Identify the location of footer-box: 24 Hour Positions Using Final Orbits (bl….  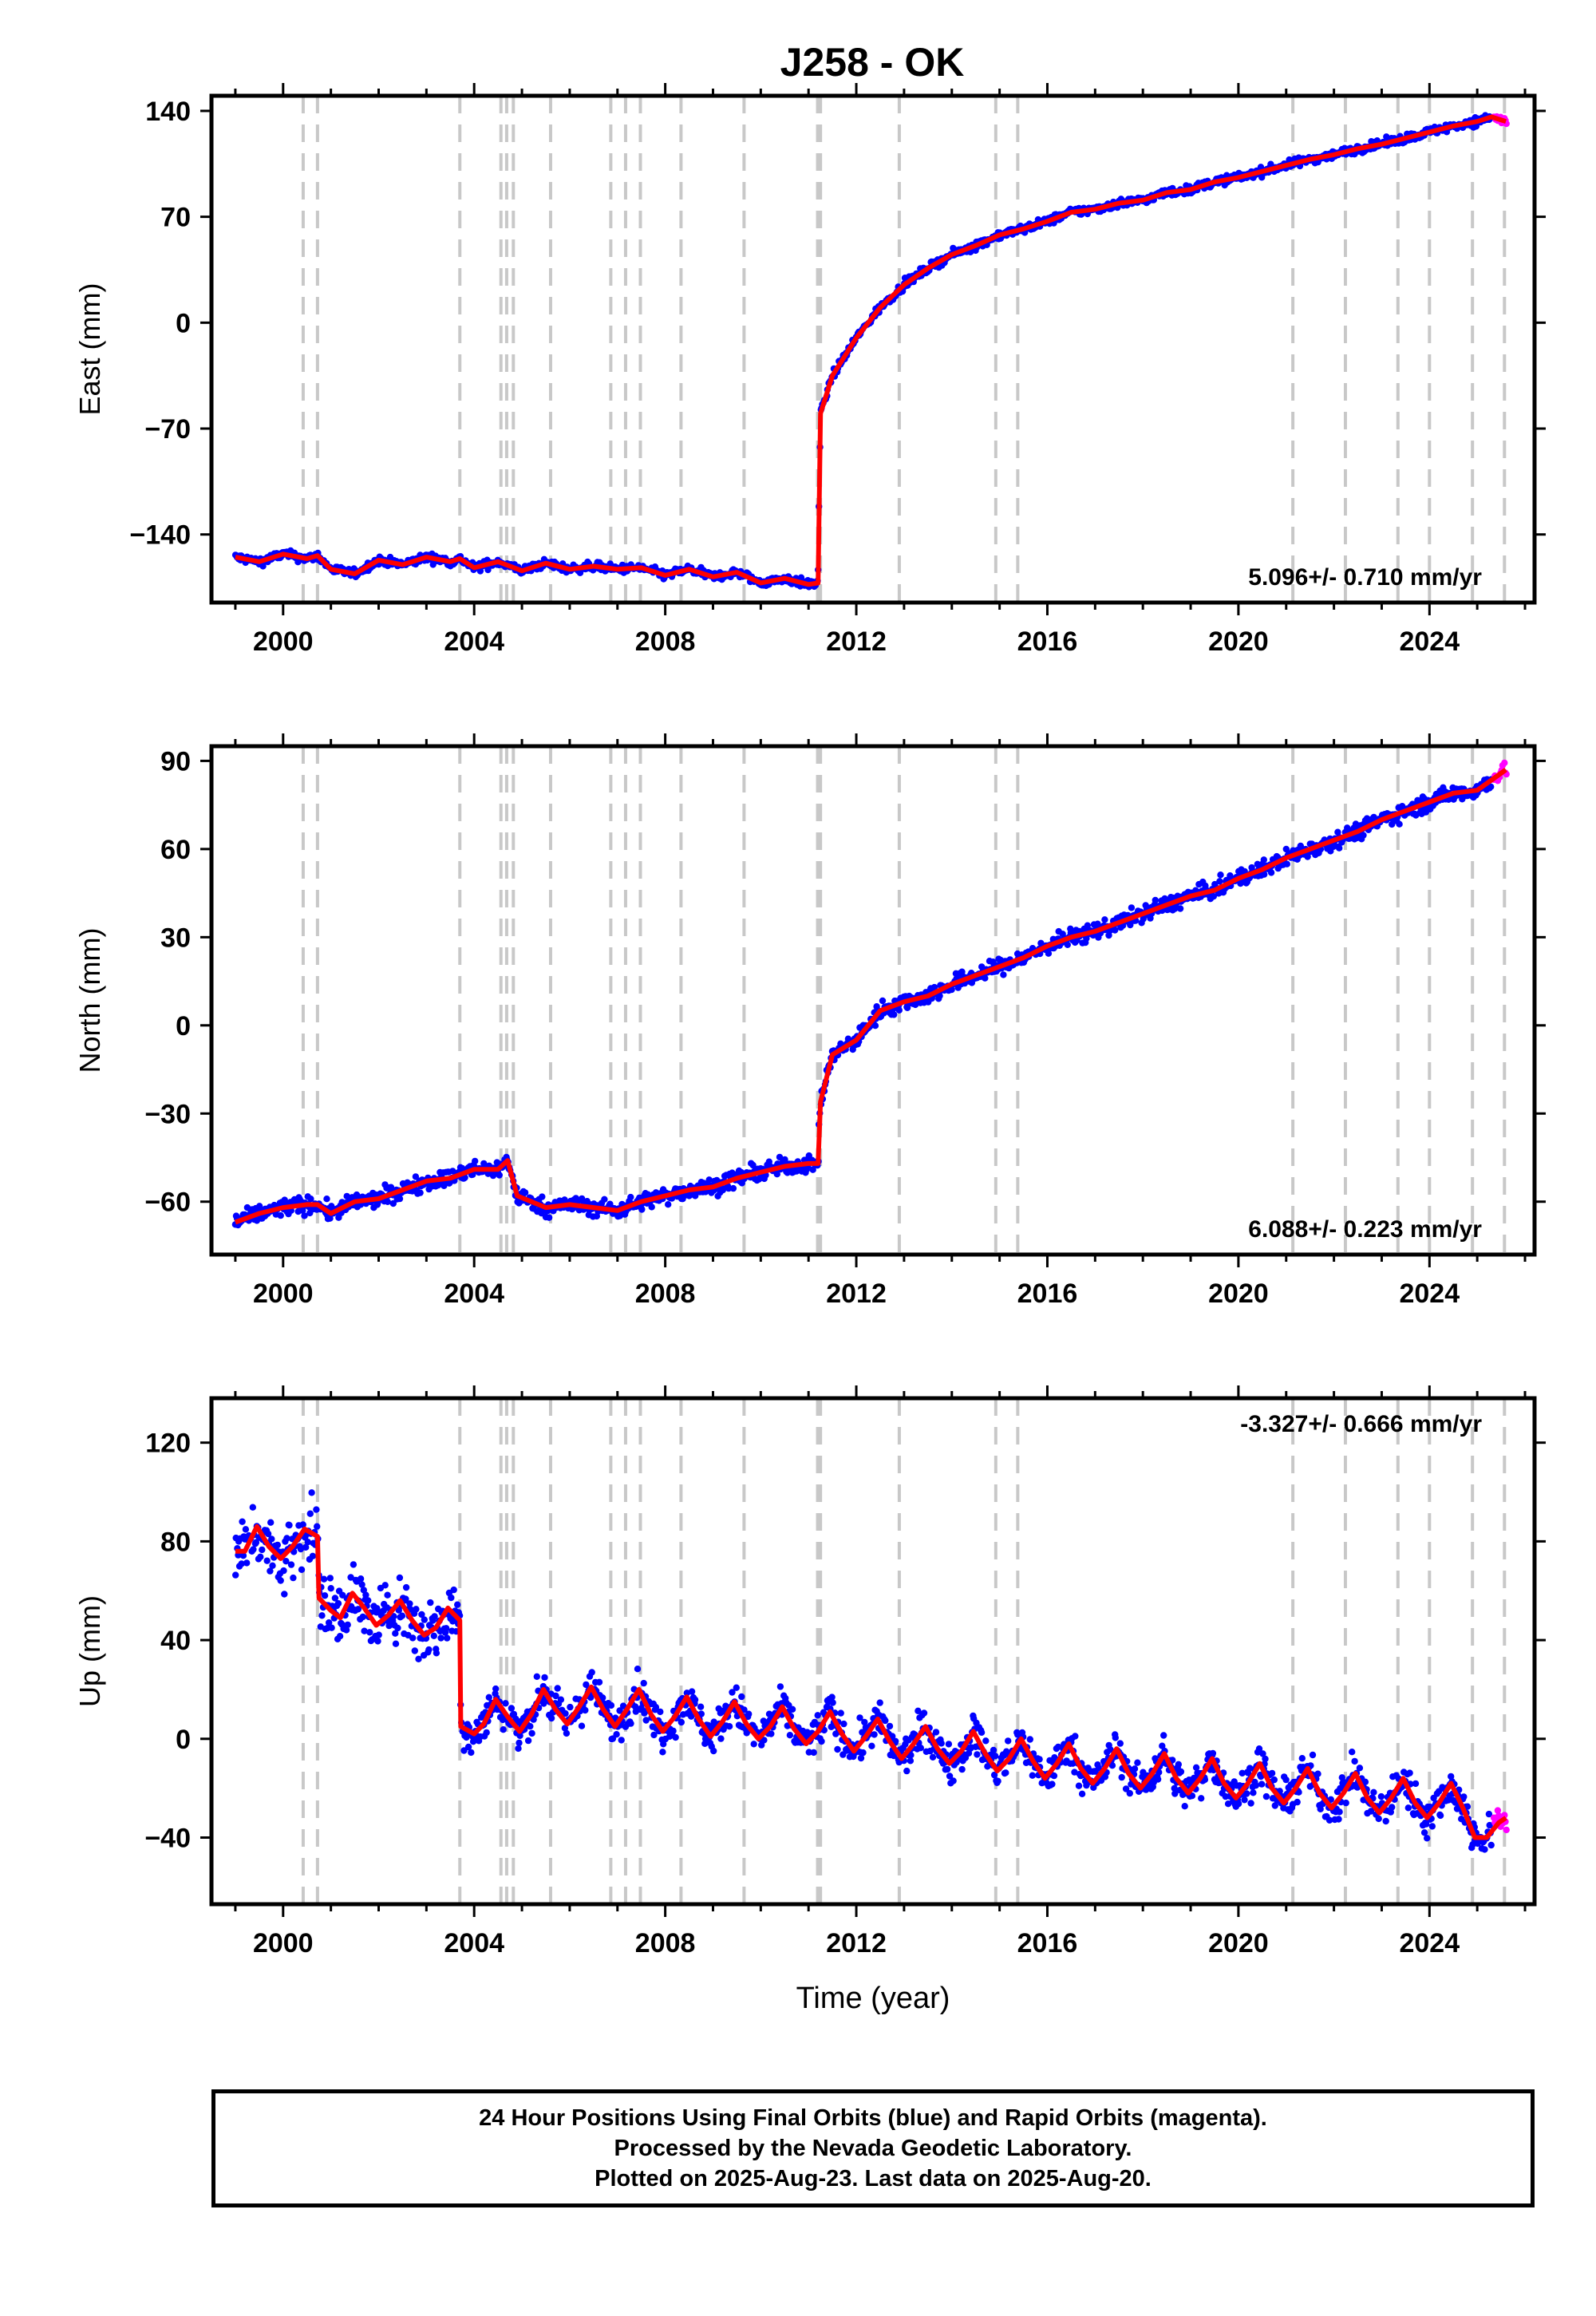
(873, 2148).